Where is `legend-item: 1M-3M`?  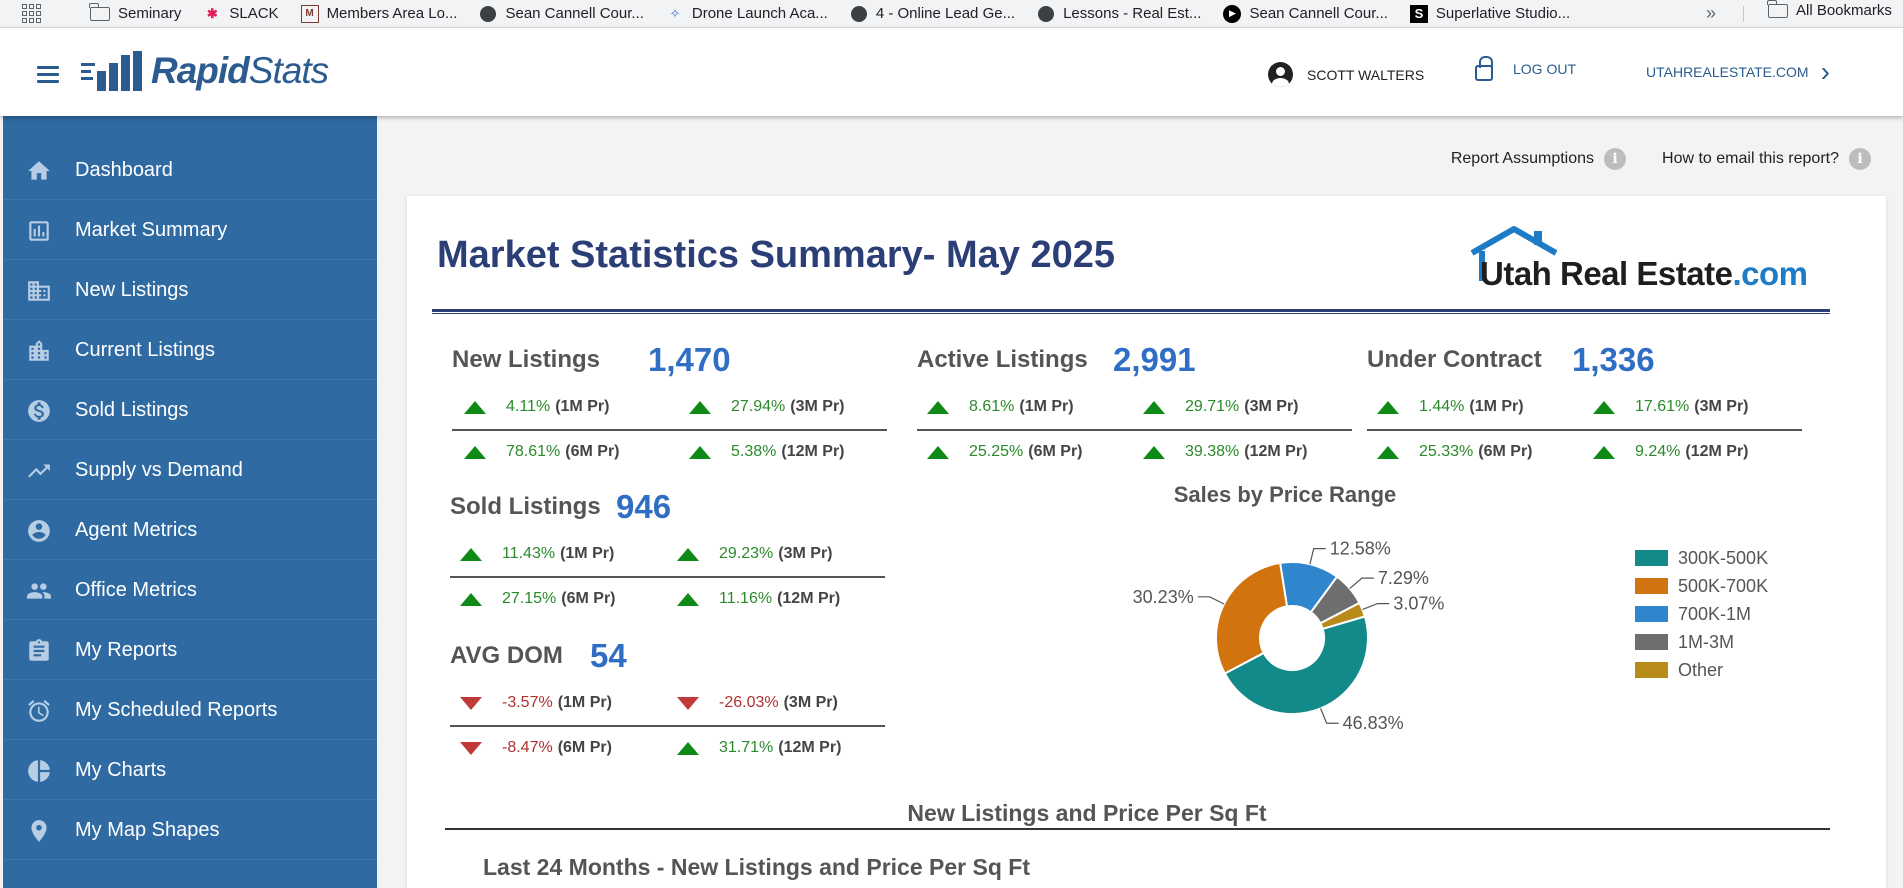
legend-item: 1M-3M is located at coordinates (1701, 642).